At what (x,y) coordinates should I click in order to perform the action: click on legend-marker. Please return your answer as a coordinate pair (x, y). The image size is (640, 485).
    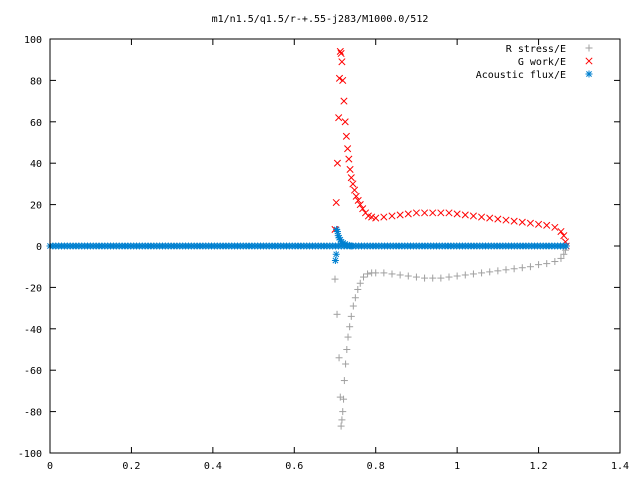
    Looking at the image, I should click on (589, 74).